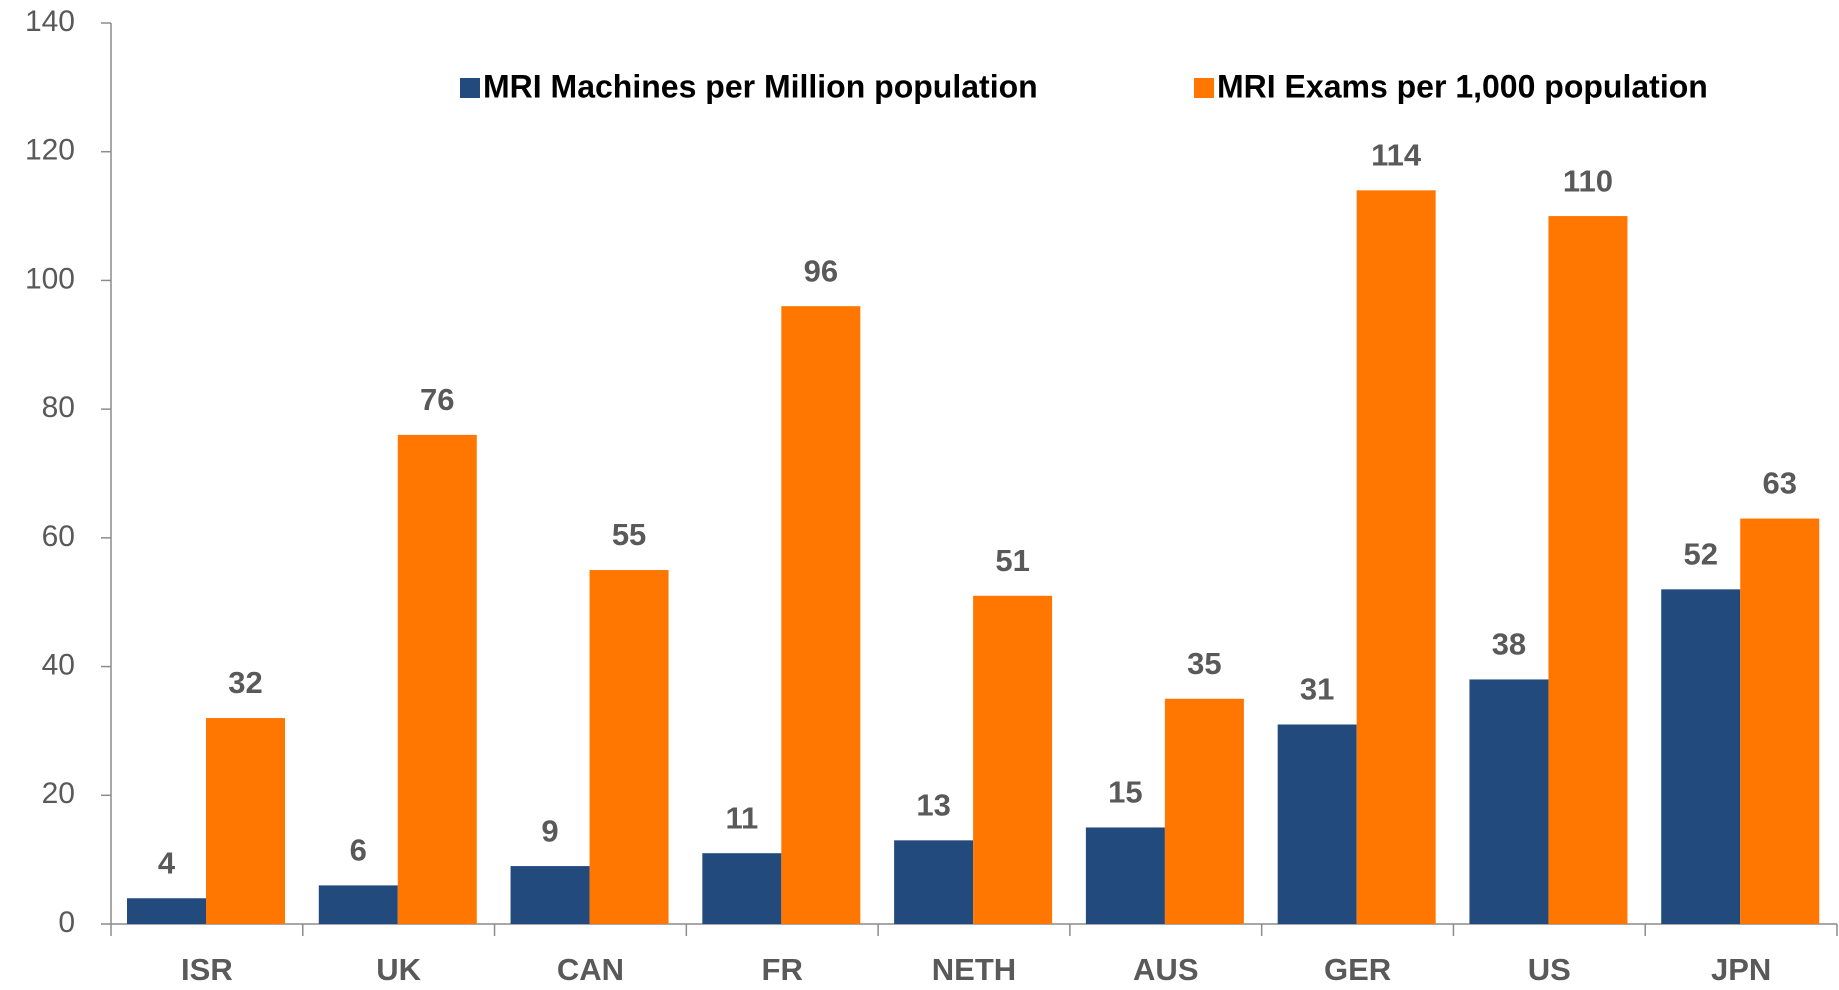  Describe the element at coordinates (1700, 554) in the screenshot. I see `data-label: 52` at that location.